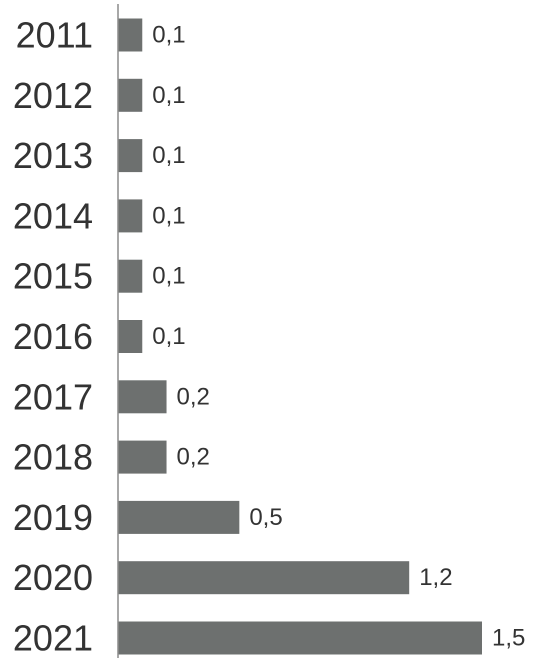 The height and width of the screenshot is (658, 535). I want to click on category-label-2018: 2018, so click(53, 457).